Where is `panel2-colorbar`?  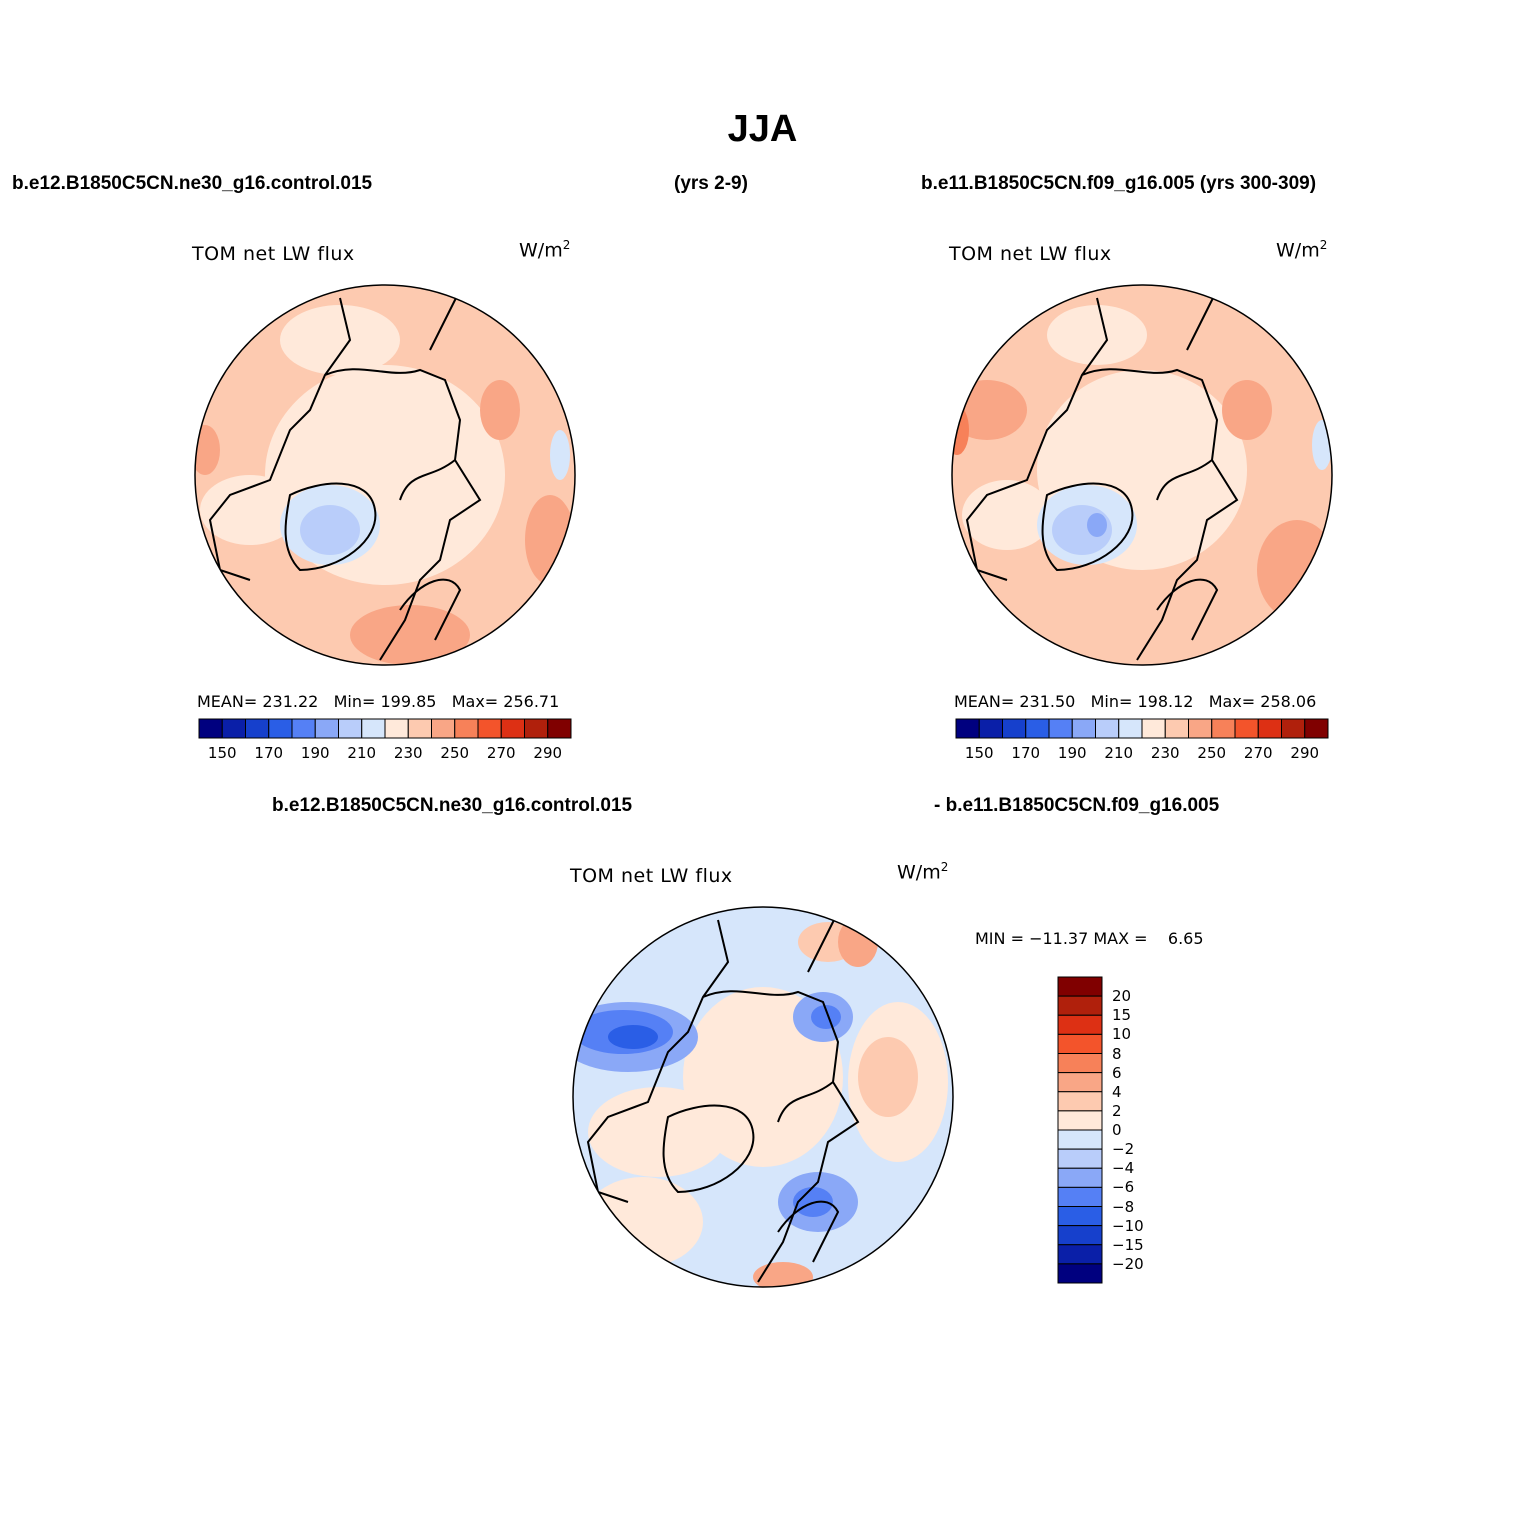 panel2-colorbar is located at coordinates (1142, 728).